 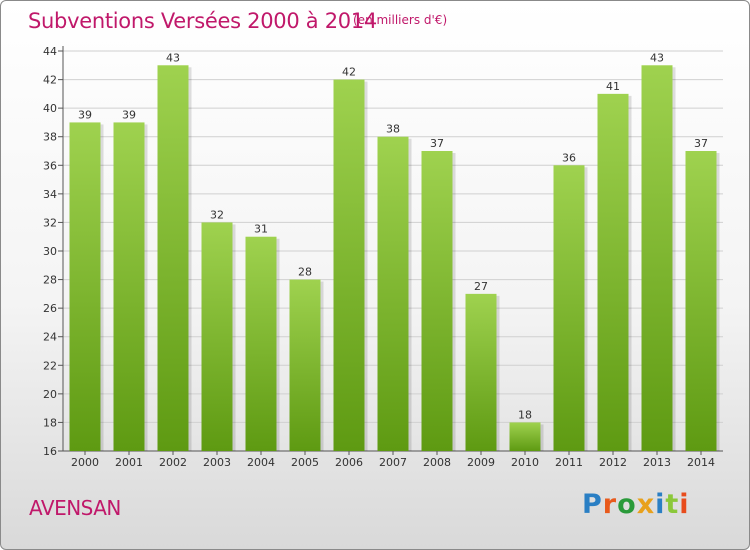 I want to click on bar-value-label: 32, so click(x=217, y=214).